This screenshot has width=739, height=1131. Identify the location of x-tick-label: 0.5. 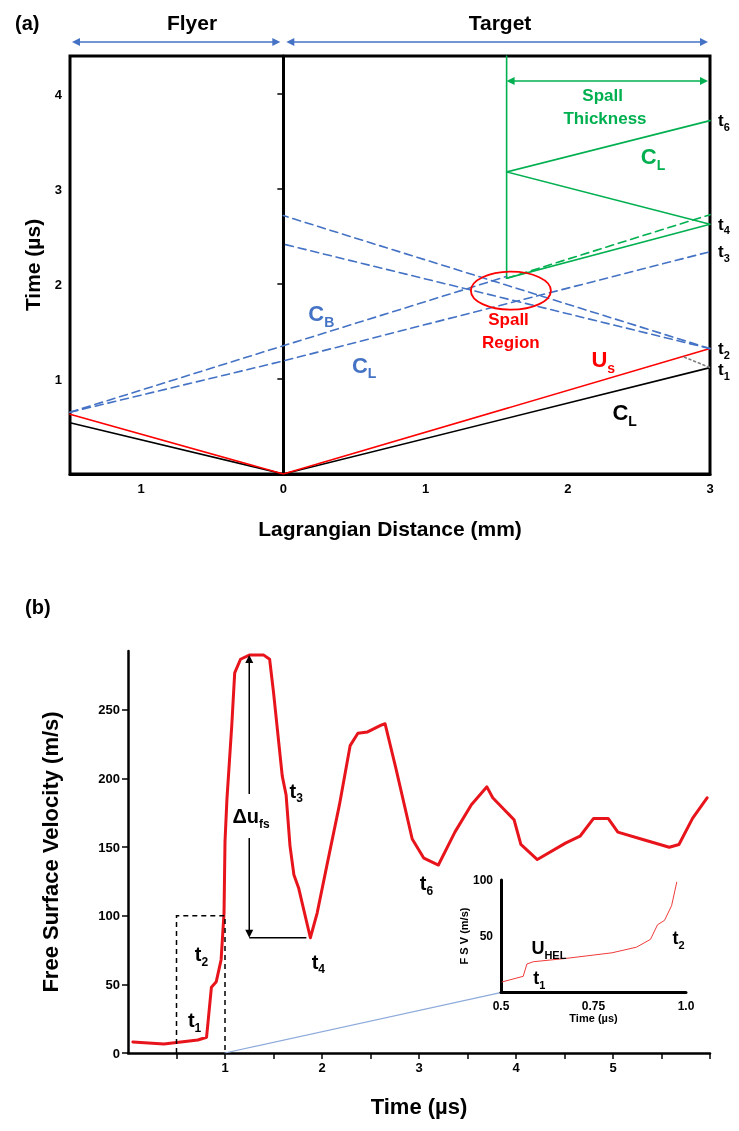
(501, 1006).